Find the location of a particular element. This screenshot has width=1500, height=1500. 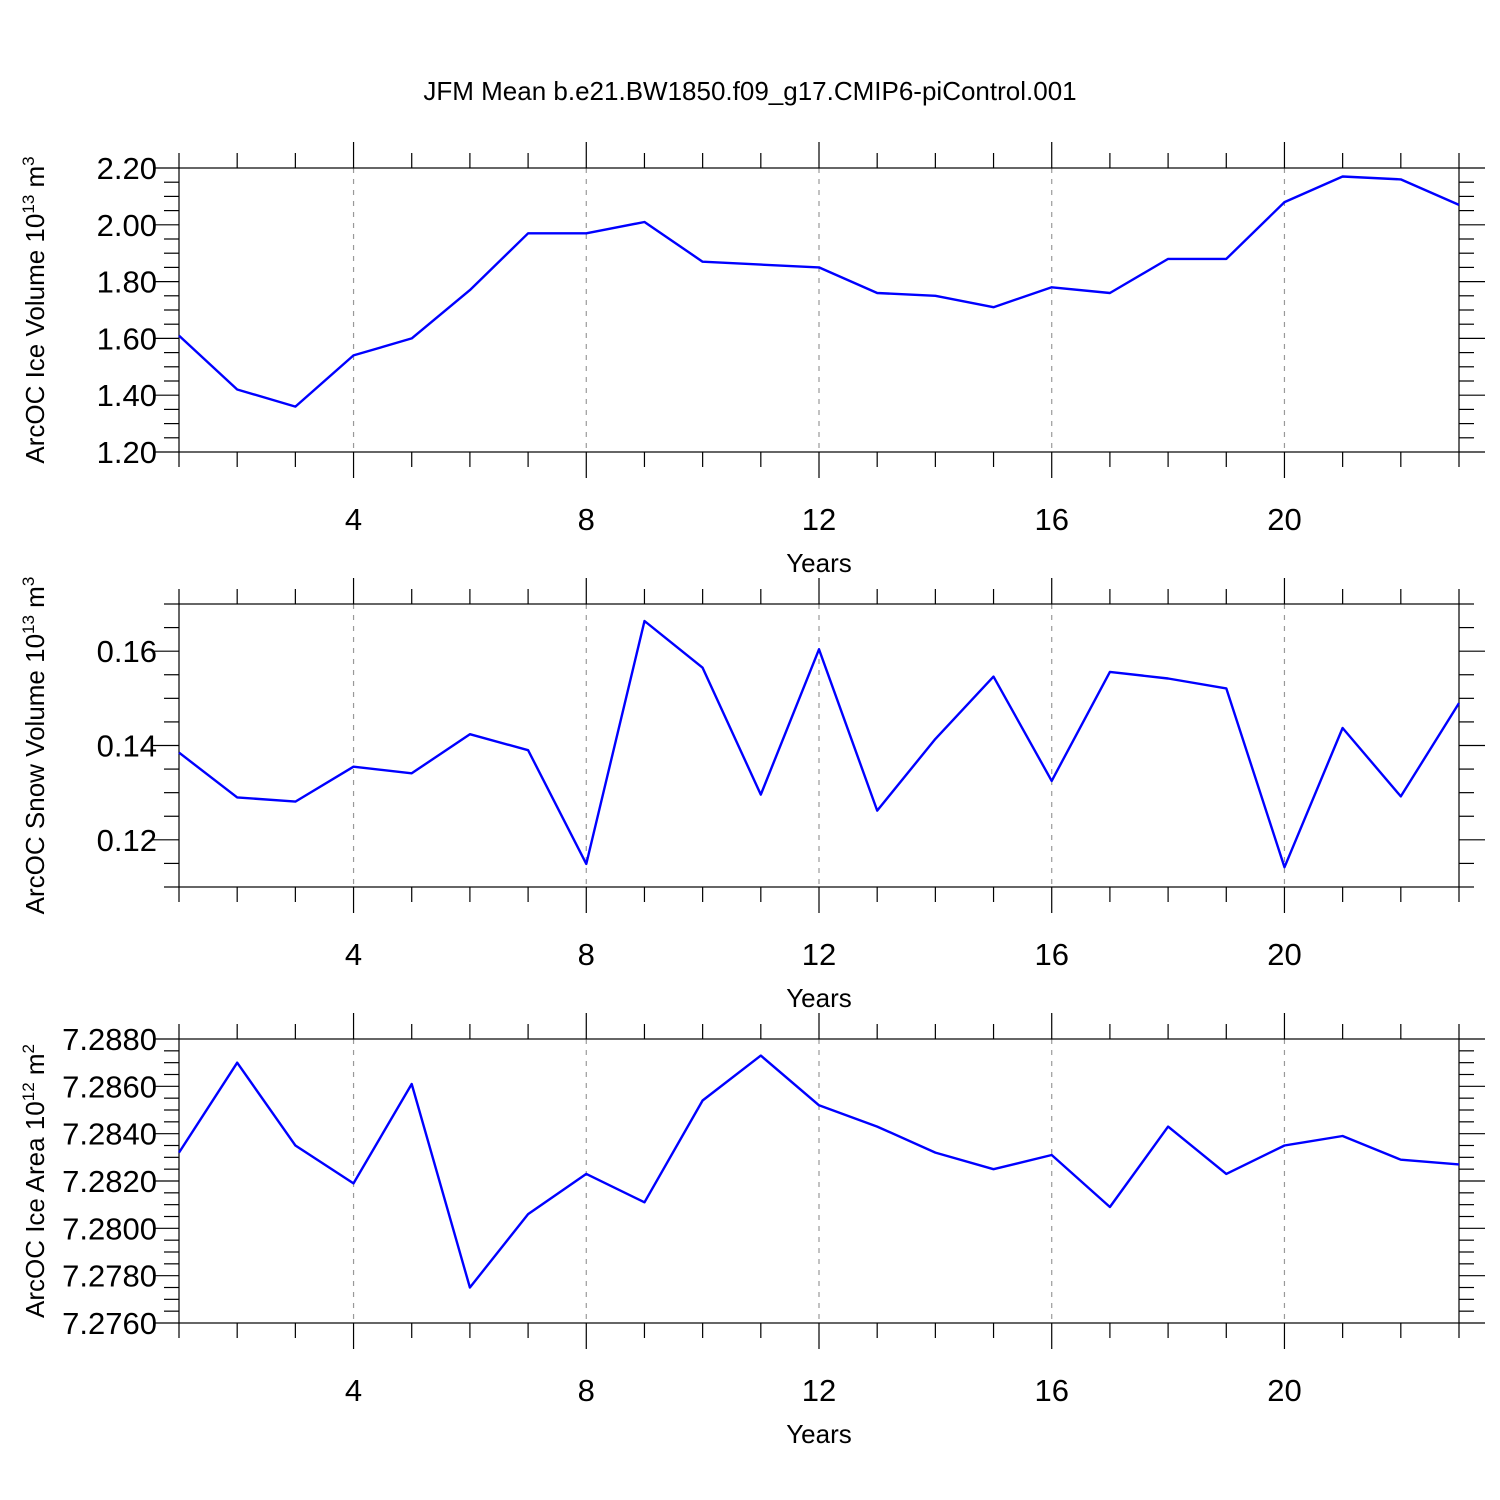

y-tick-label: 7.2820 is located at coordinates (109, 1181).